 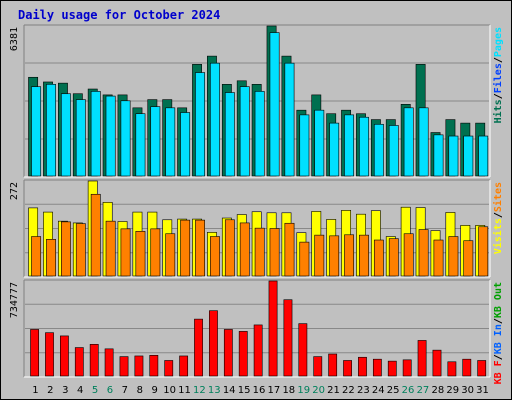 I want to click on x-tick-label: 27, so click(x=423, y=390).